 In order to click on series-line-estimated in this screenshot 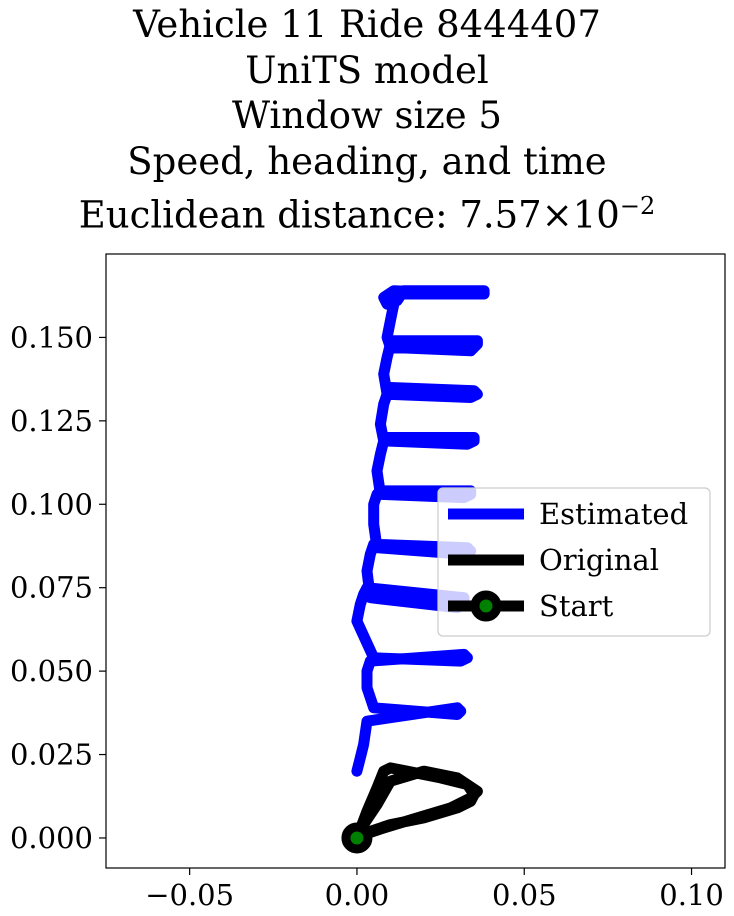, I will do `click(420, 531)`.